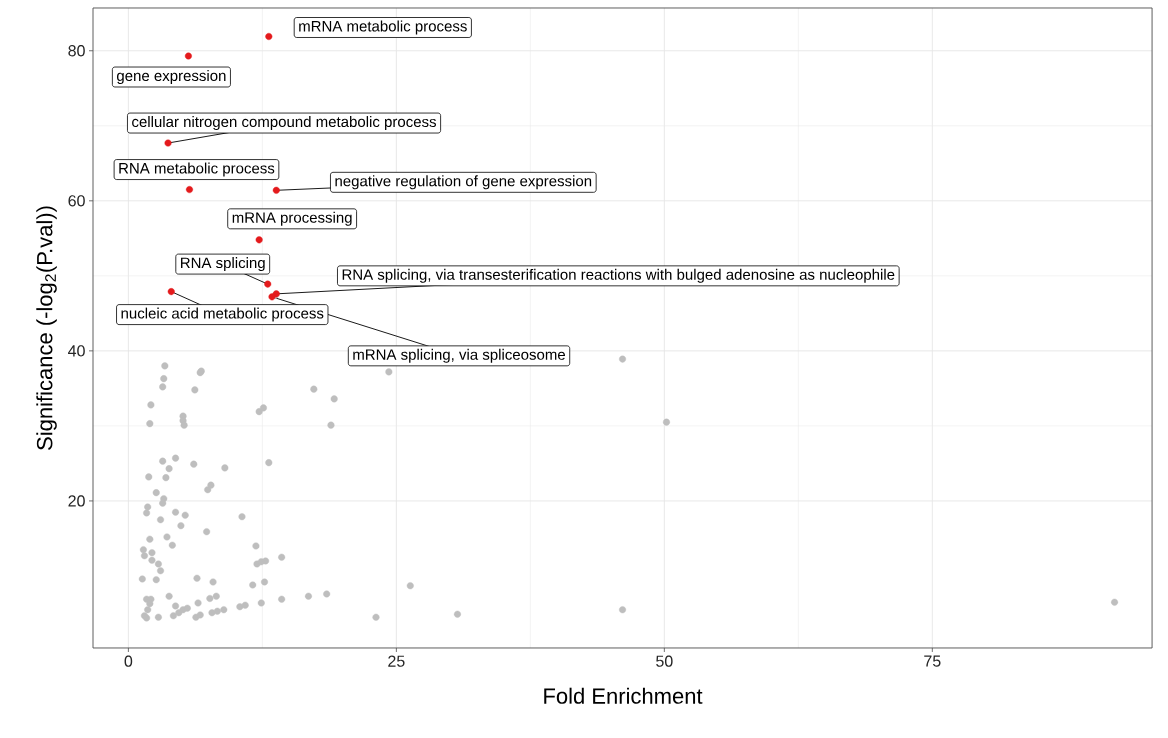 This screenshot has height=738, width=1168. Describe the element at coordinates (623, 695) in the screenshot. I see `x-axis-title: Fold Enrichment` at that location.